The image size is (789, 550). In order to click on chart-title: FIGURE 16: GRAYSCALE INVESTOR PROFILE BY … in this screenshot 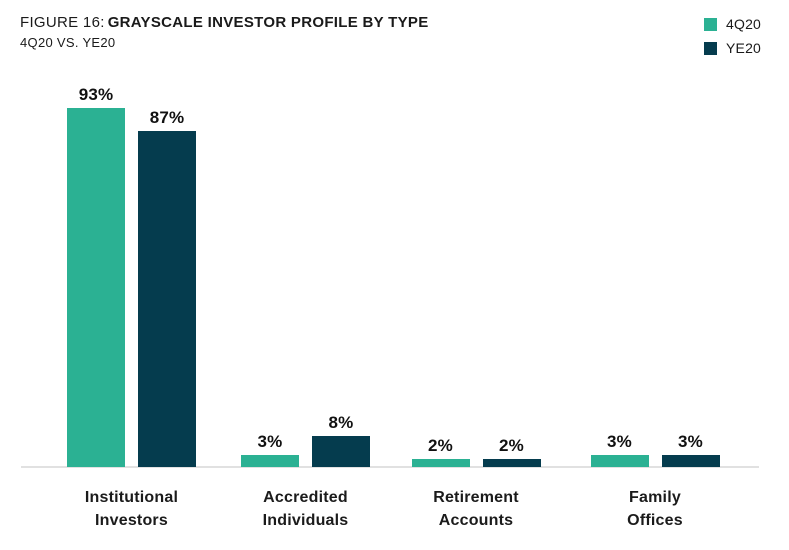, I will do `click(224, 23)`.